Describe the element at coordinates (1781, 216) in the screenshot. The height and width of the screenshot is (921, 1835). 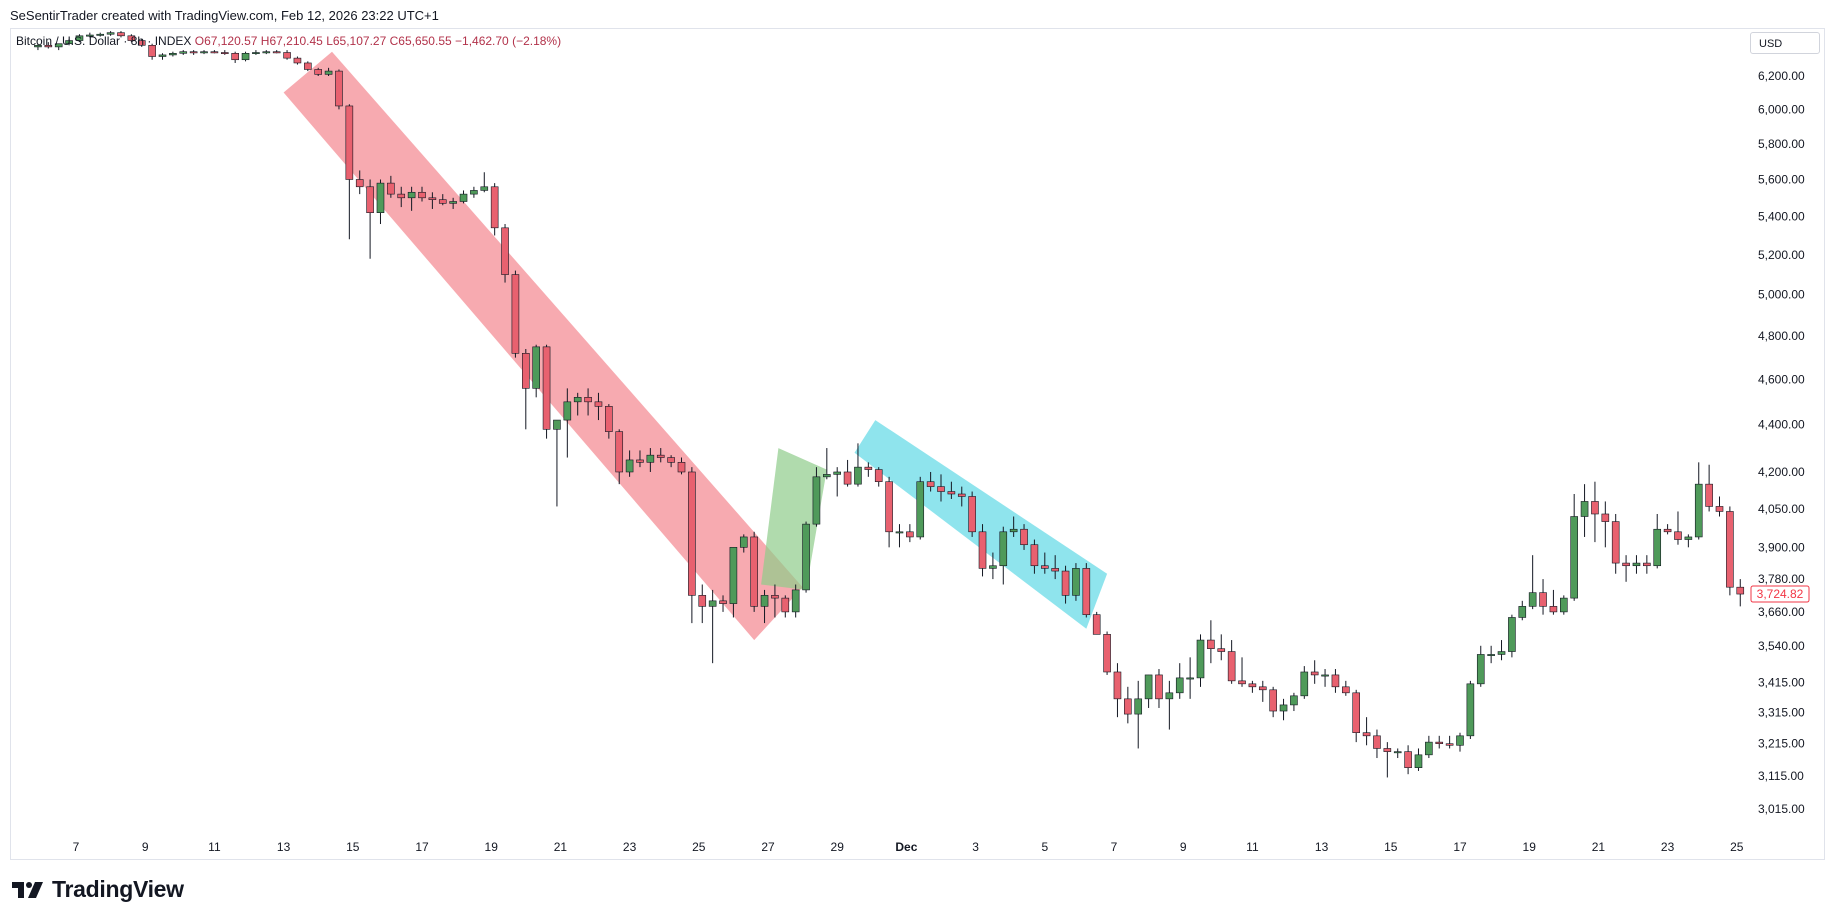
I see `price-tick-label: 5,400.00` at that location.